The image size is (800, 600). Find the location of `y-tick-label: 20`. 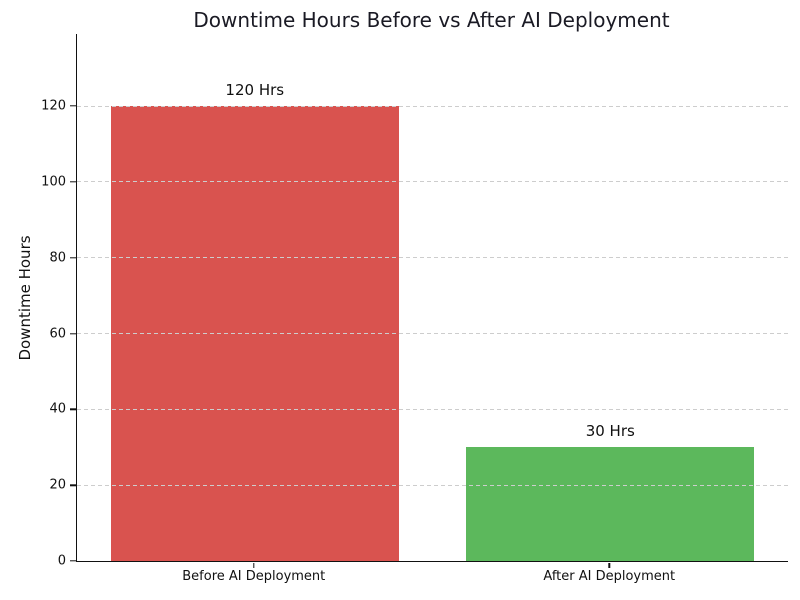

y-tick-label: 20 is located at coordinates (57, 485).